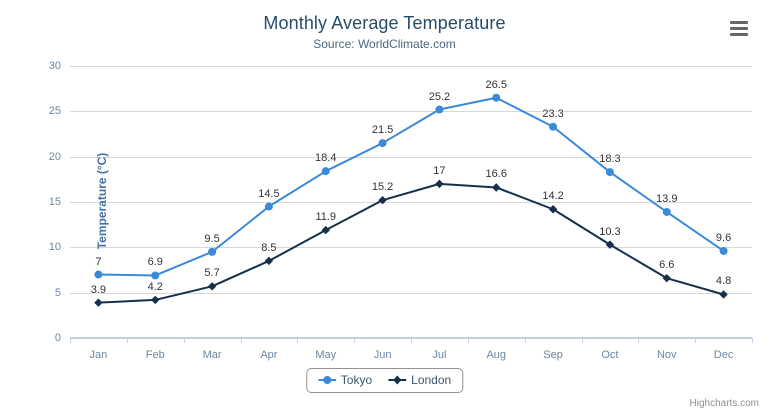 The width and height of the screenshot is (769, 416). I want to click on chart-title: Monthly Average Temperature, so click(384, 23).